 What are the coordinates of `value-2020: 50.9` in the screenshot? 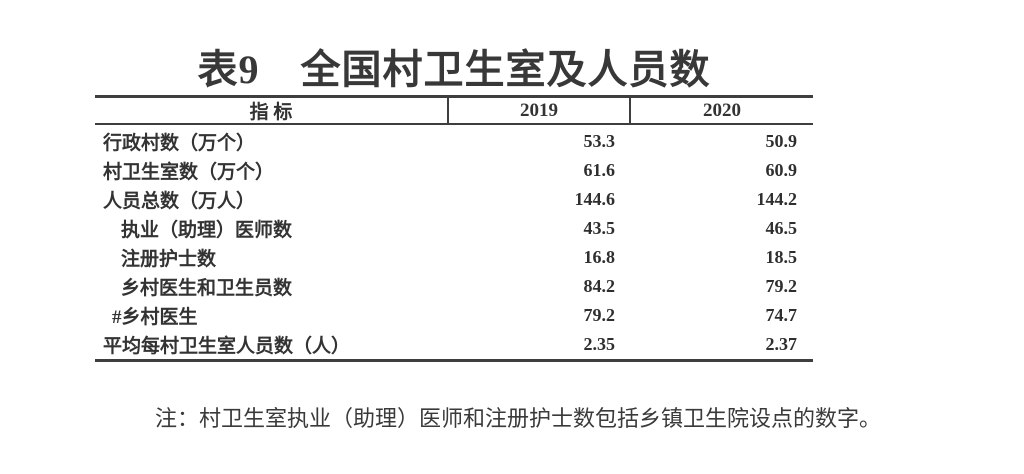 It's located at (781, 141).